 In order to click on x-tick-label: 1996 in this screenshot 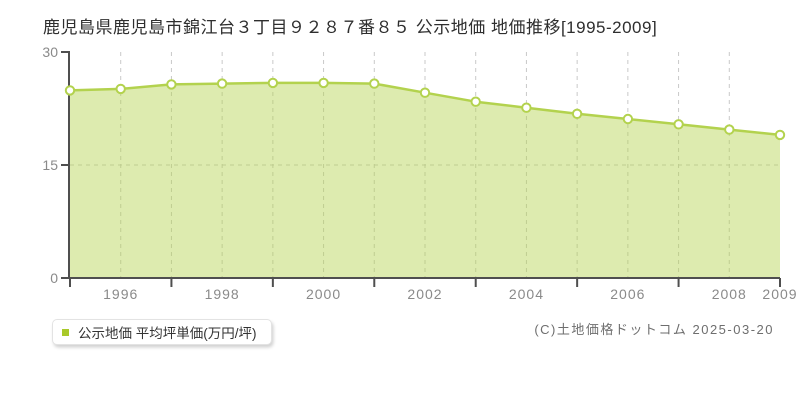, I will do `click(120, 294)`.